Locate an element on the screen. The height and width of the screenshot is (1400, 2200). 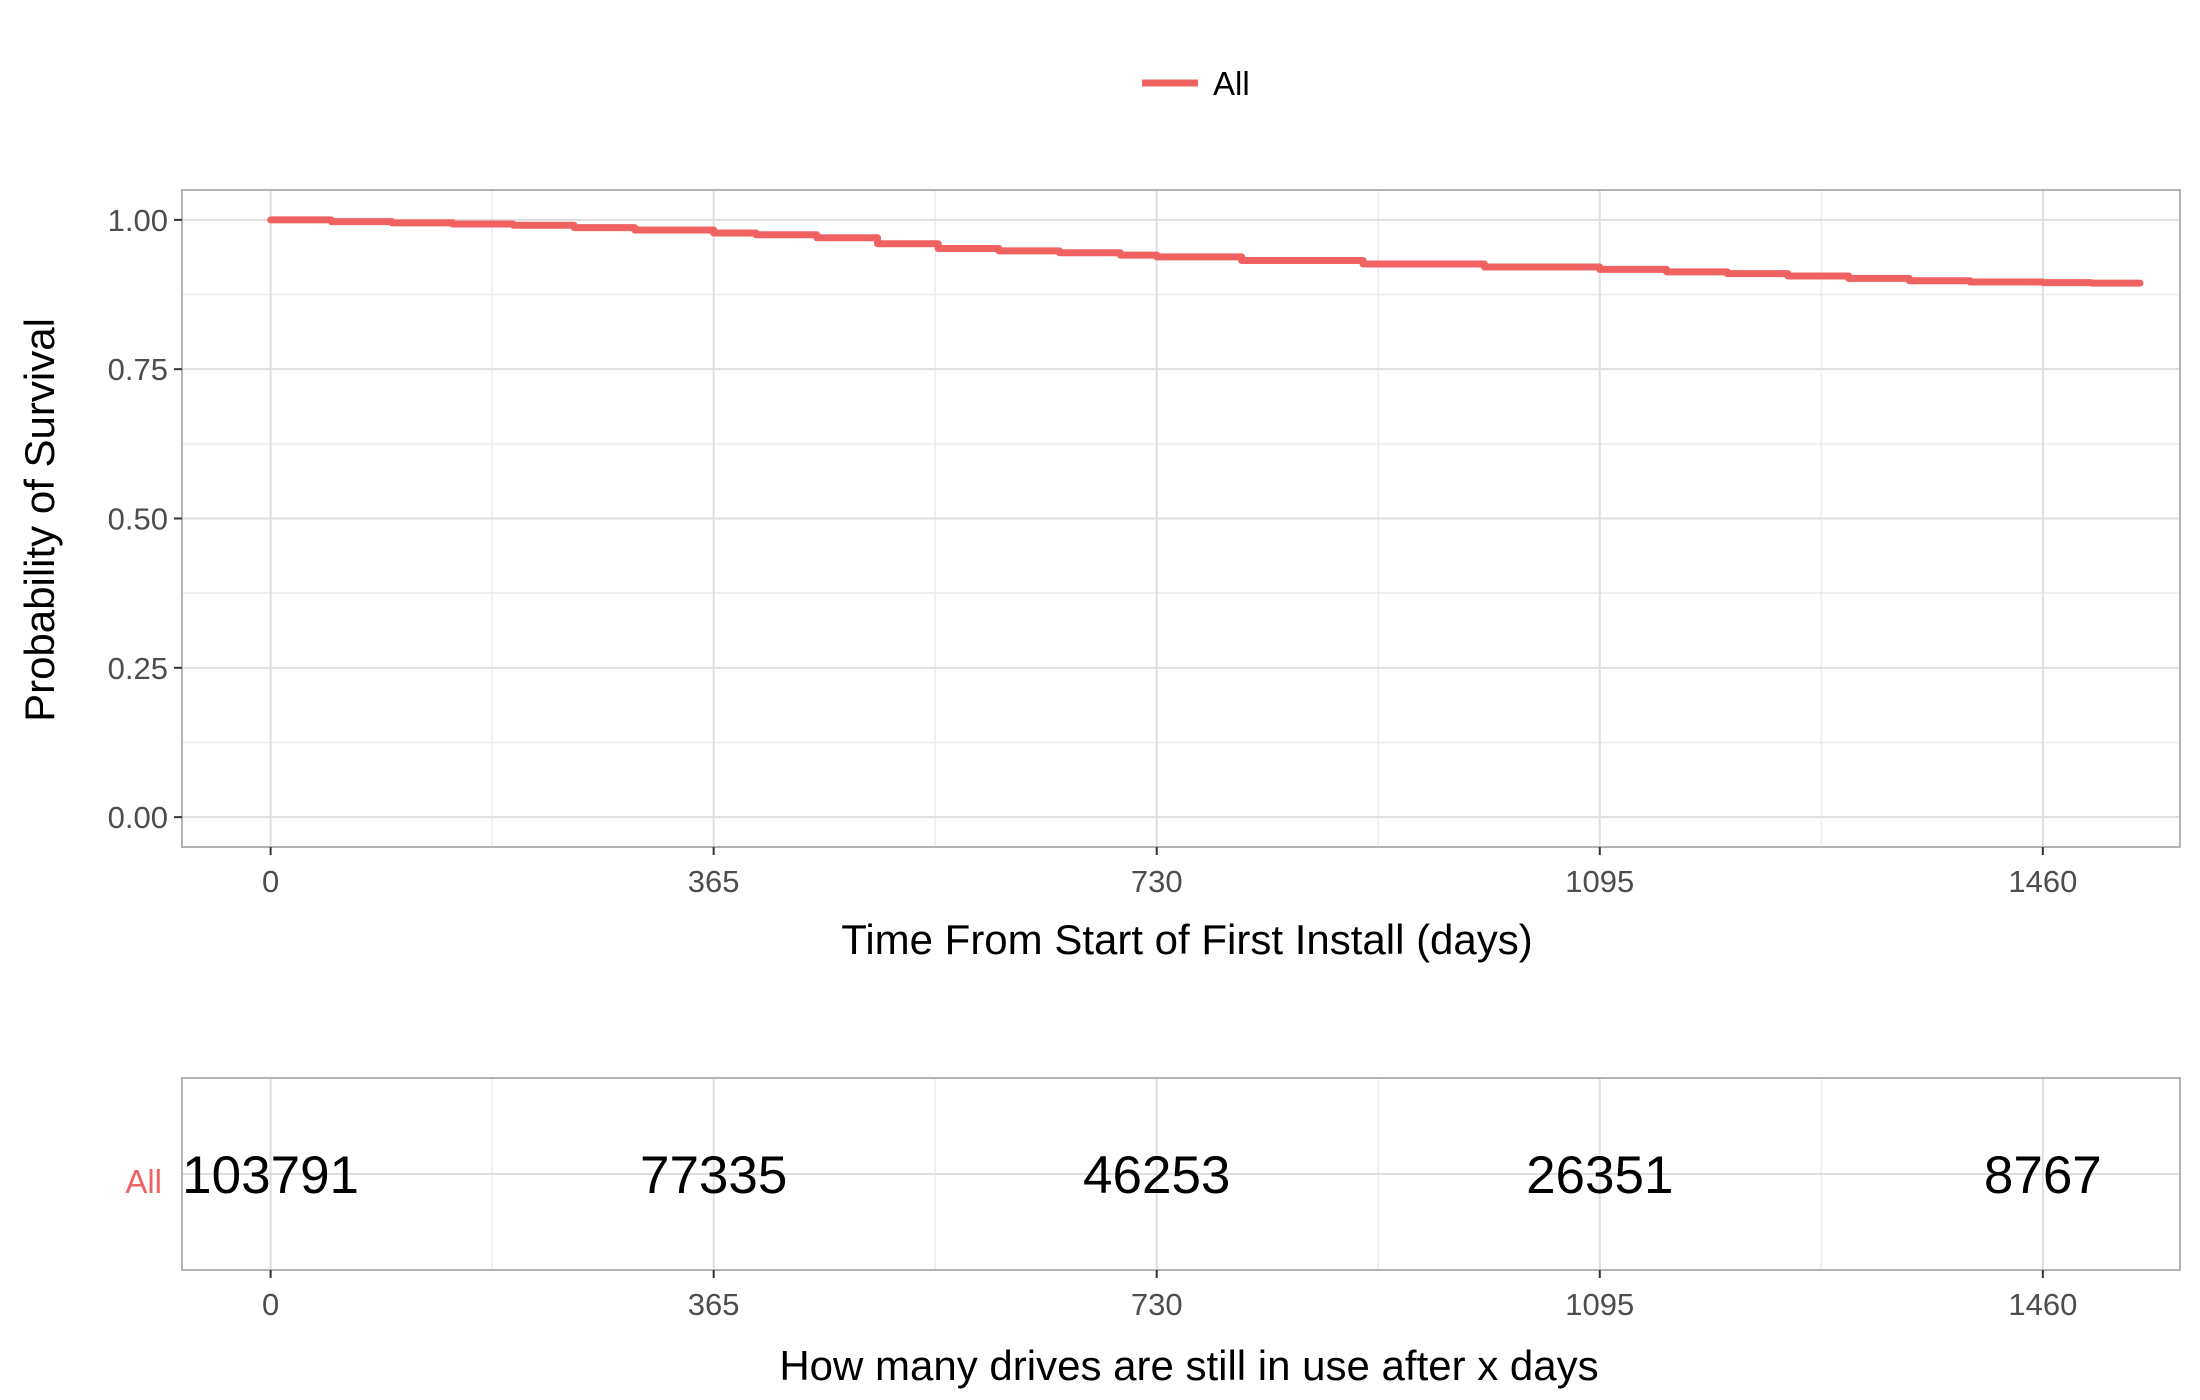
x-axis-ticks: 0 365 730 1095 1460 is located at coordinates (1169, 873).